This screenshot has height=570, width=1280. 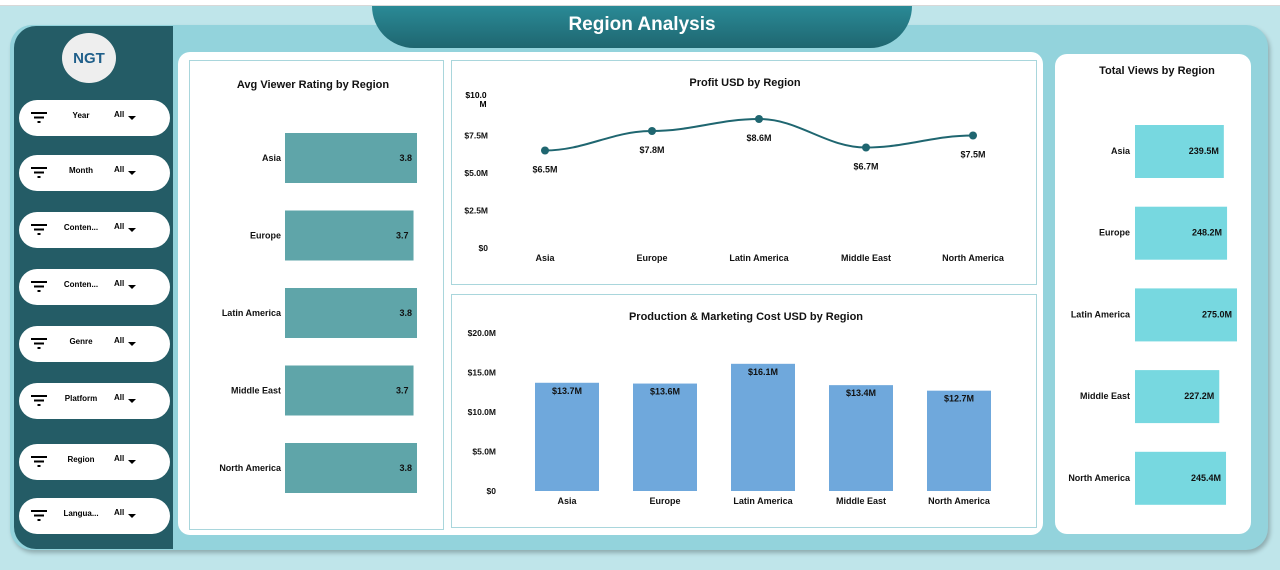 What do you see at coordinates (482, 373) in the screenshot?
I see `y-tick: $15.0M` at bounding box center [482, 373].